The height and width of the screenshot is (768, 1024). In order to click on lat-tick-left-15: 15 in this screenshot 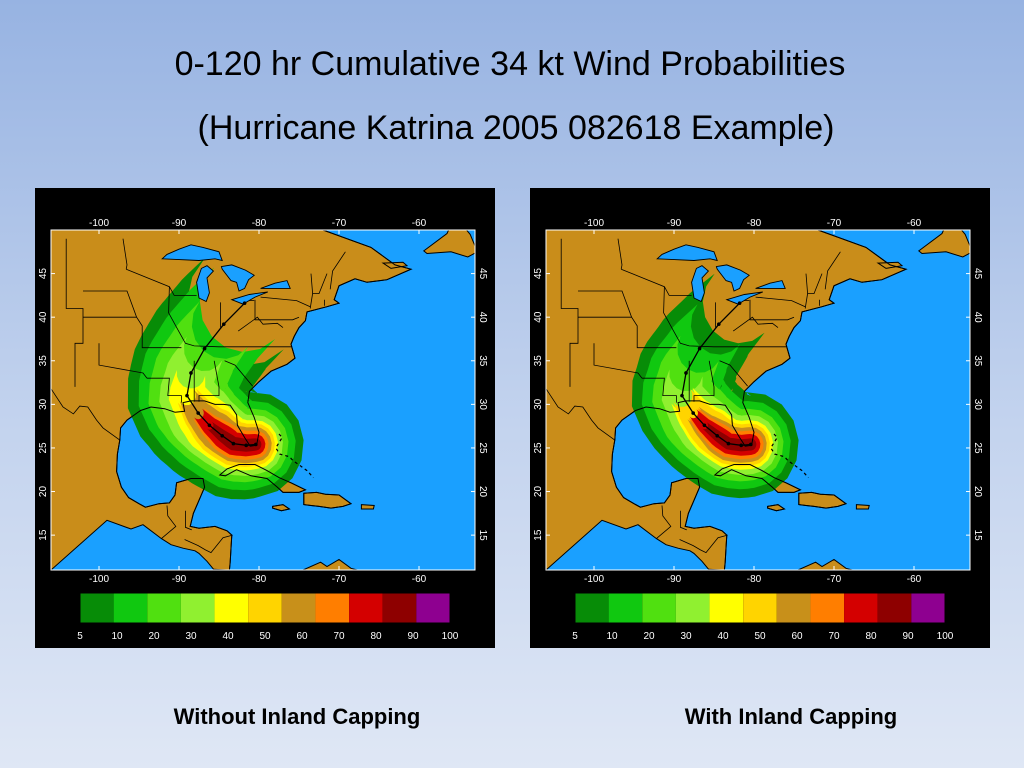, I will do `click(538, 535)`.